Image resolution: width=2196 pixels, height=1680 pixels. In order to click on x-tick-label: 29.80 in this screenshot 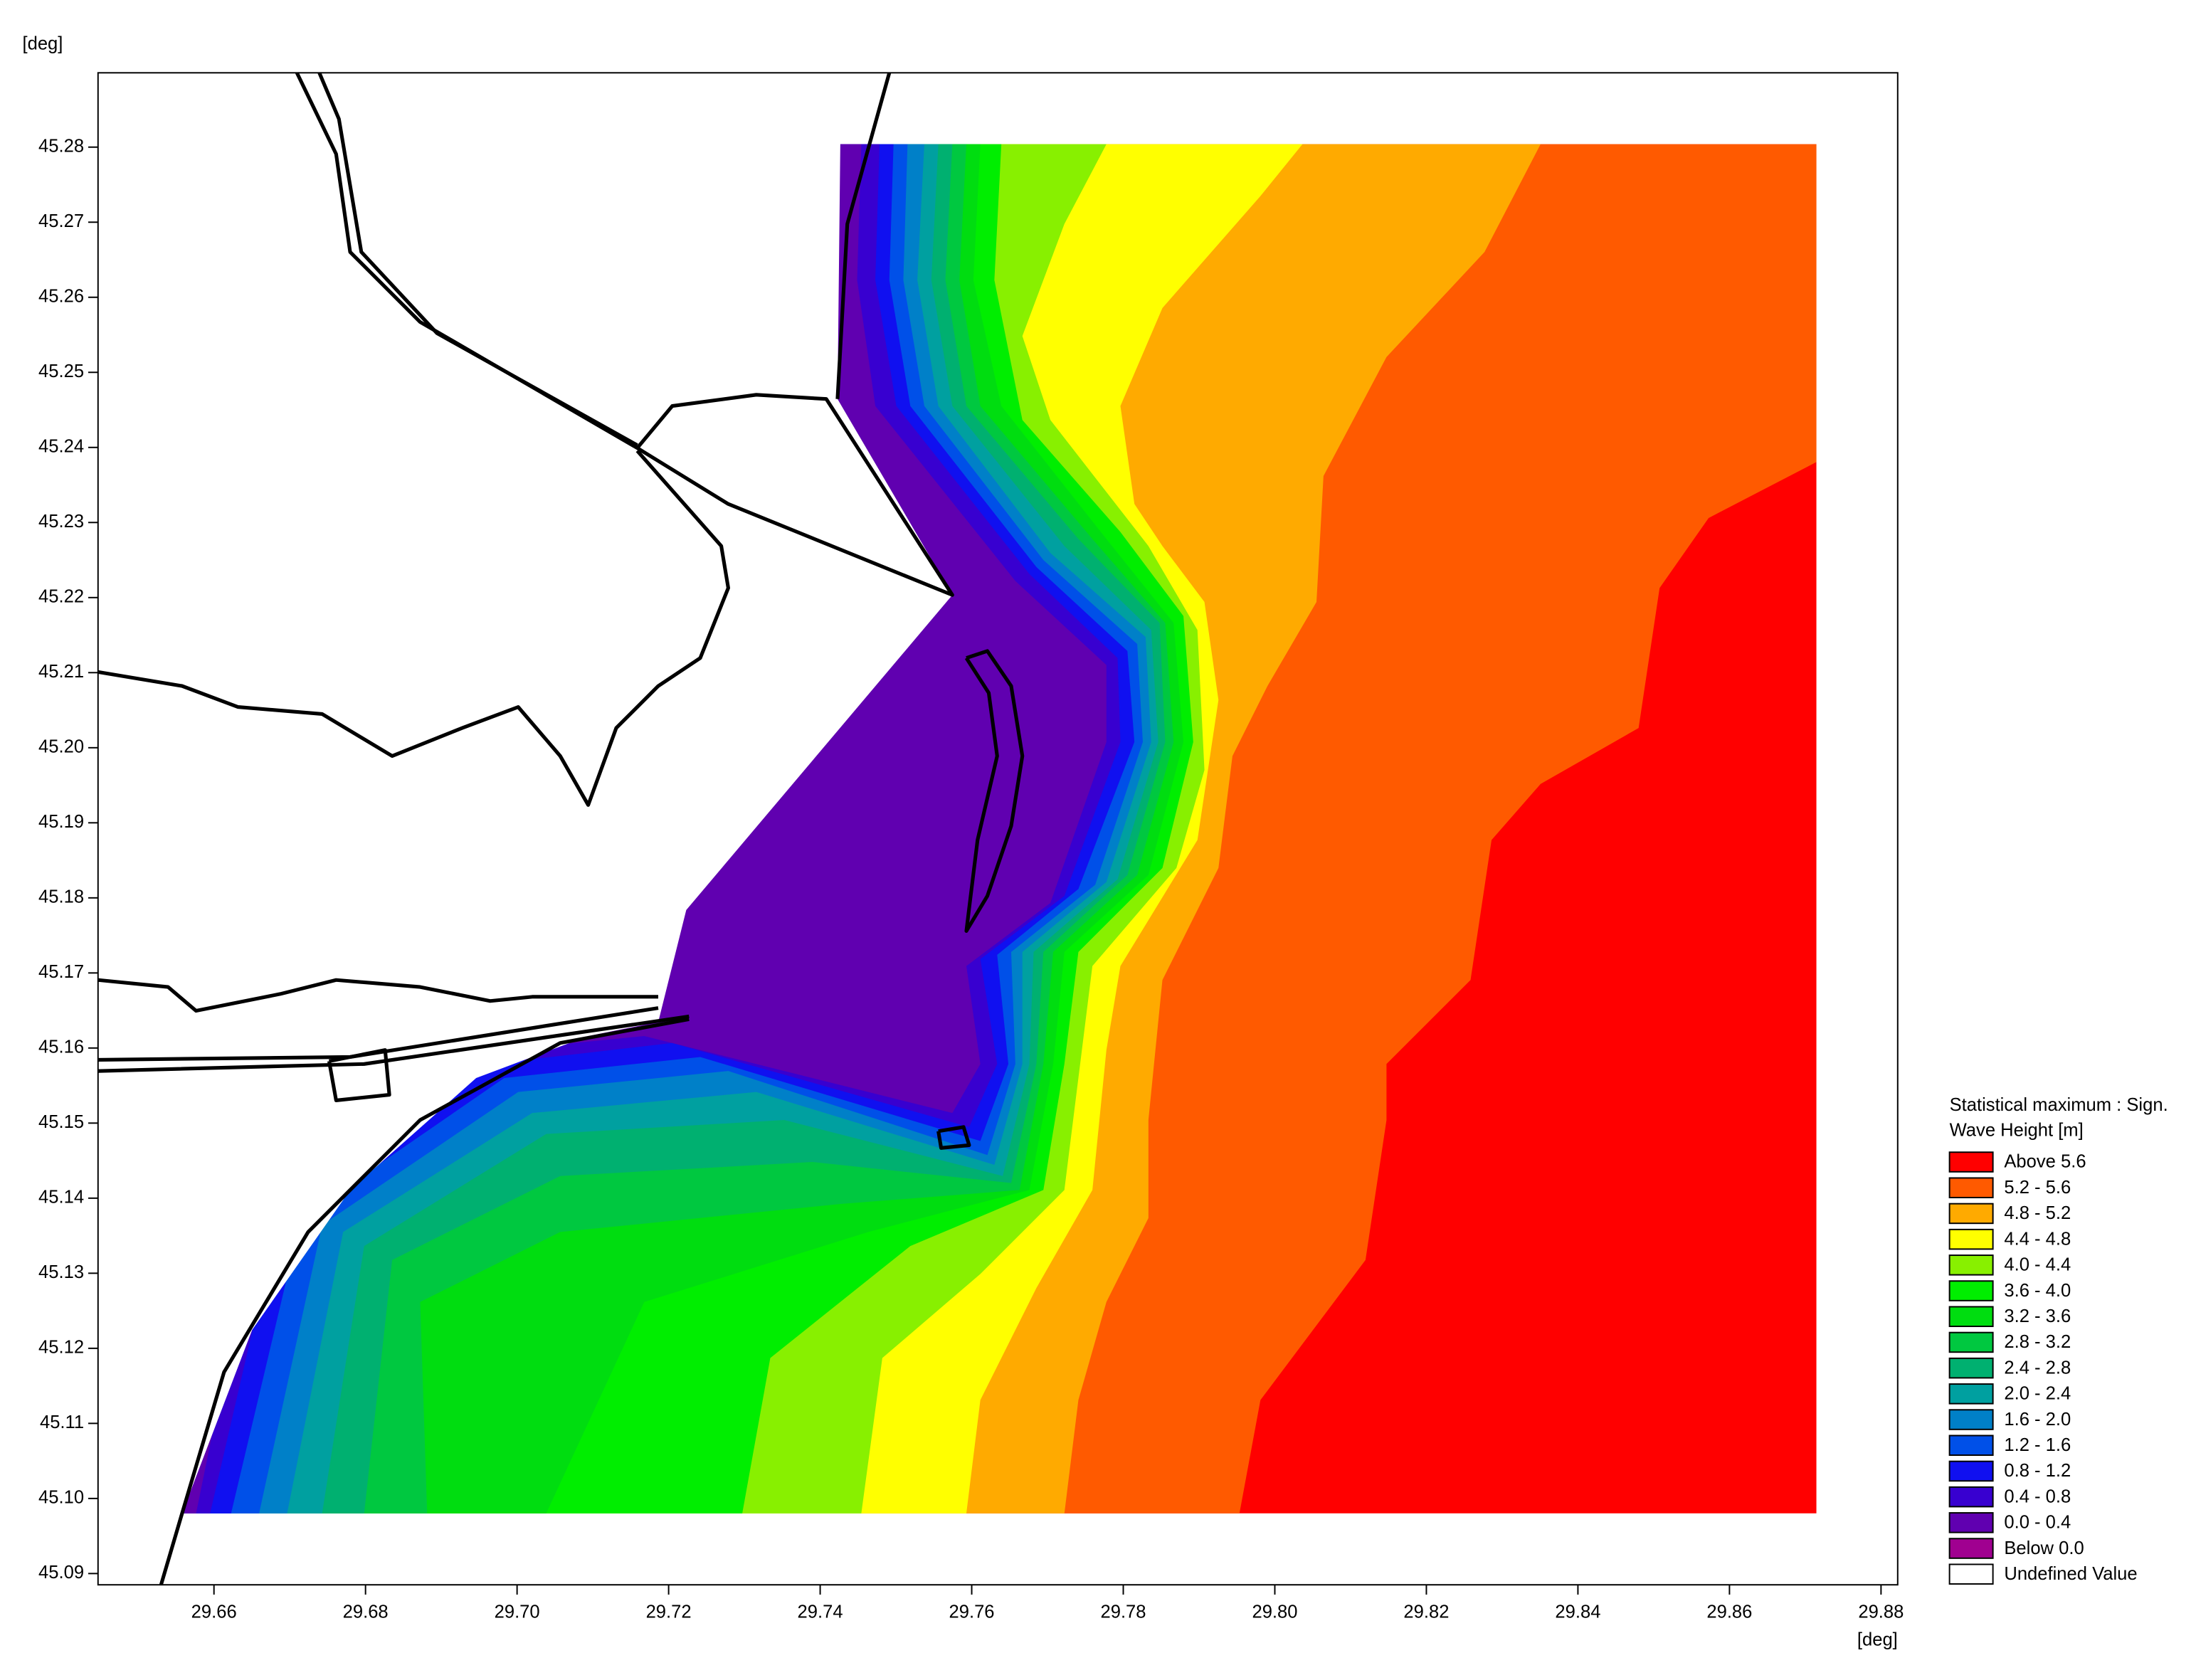, I will do `click(1274, 1612)`.